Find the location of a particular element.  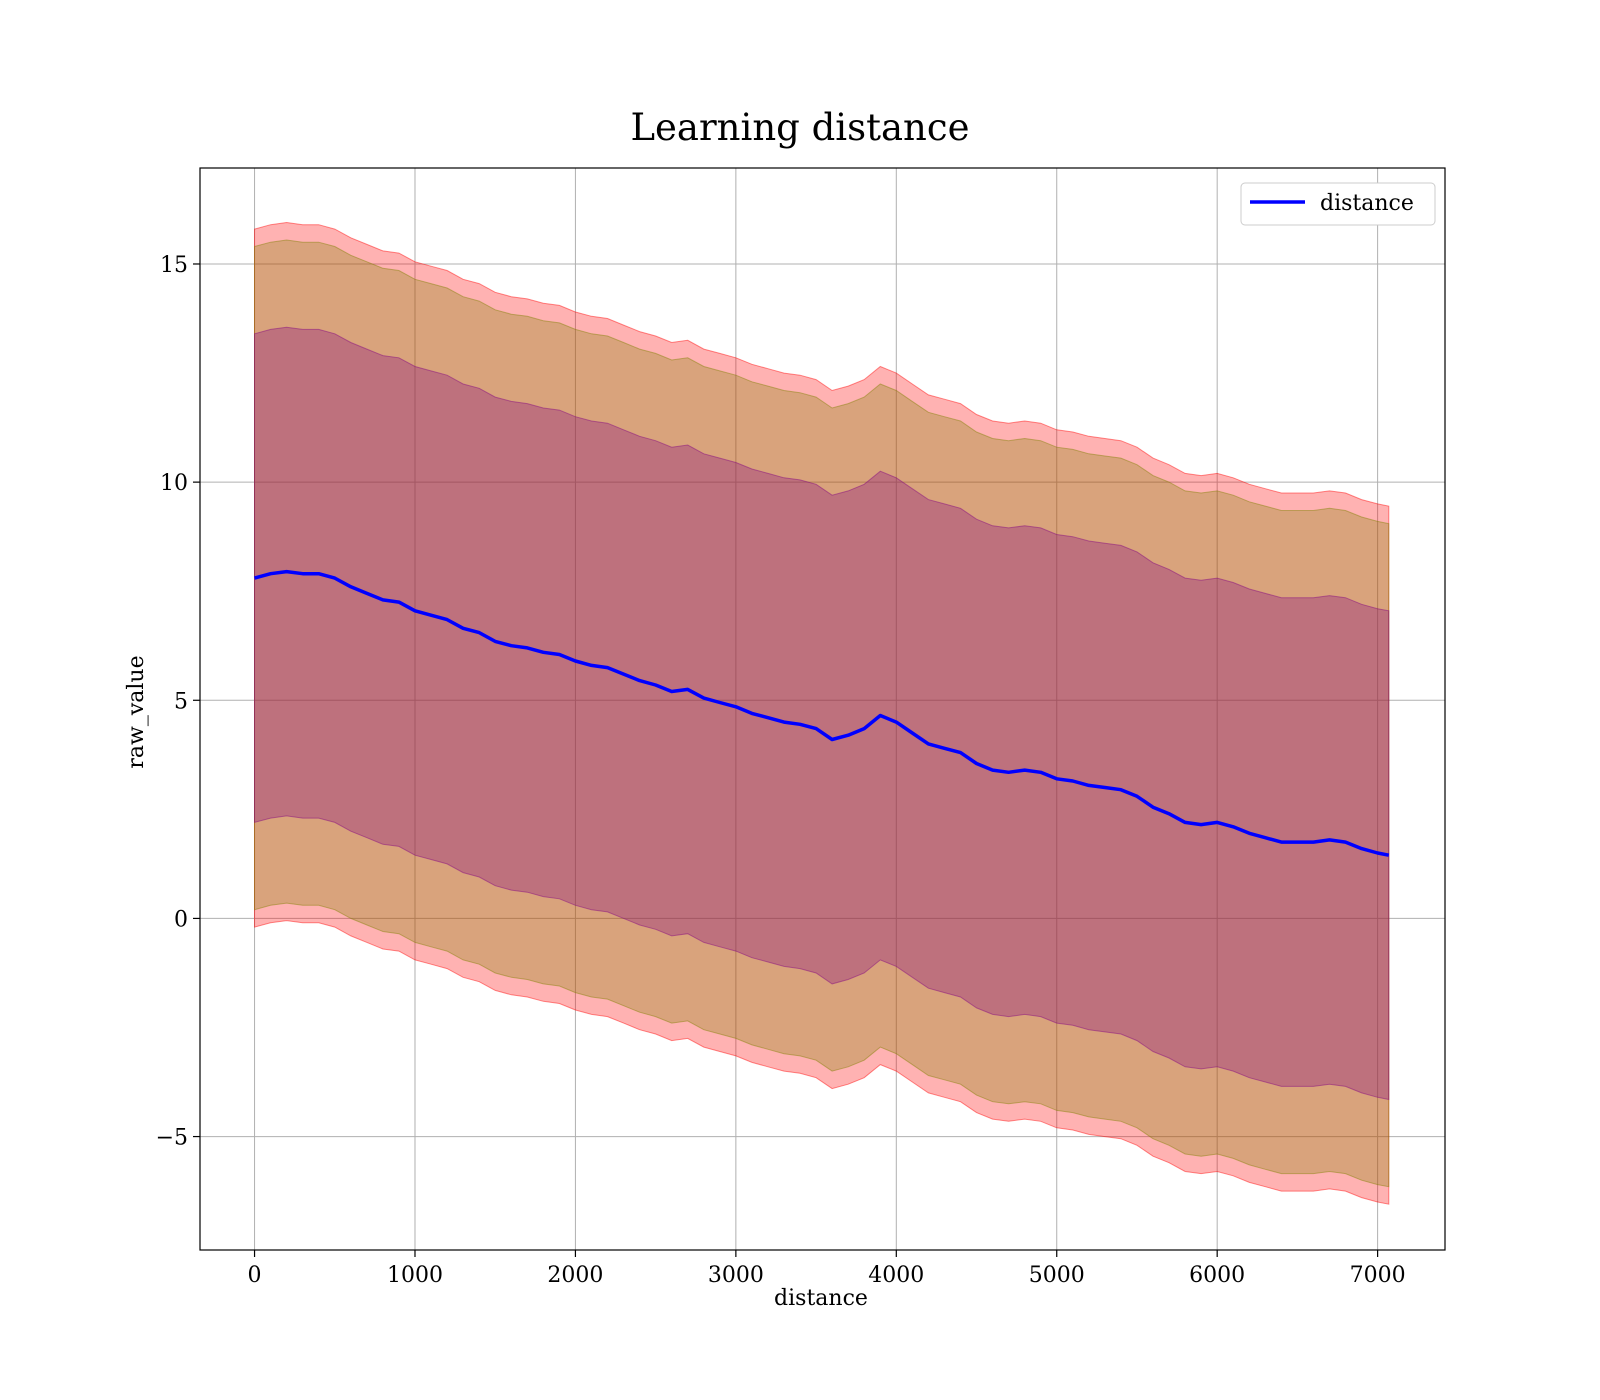

y-tick-label-0: −5 is located at coordinates (172, 1138).